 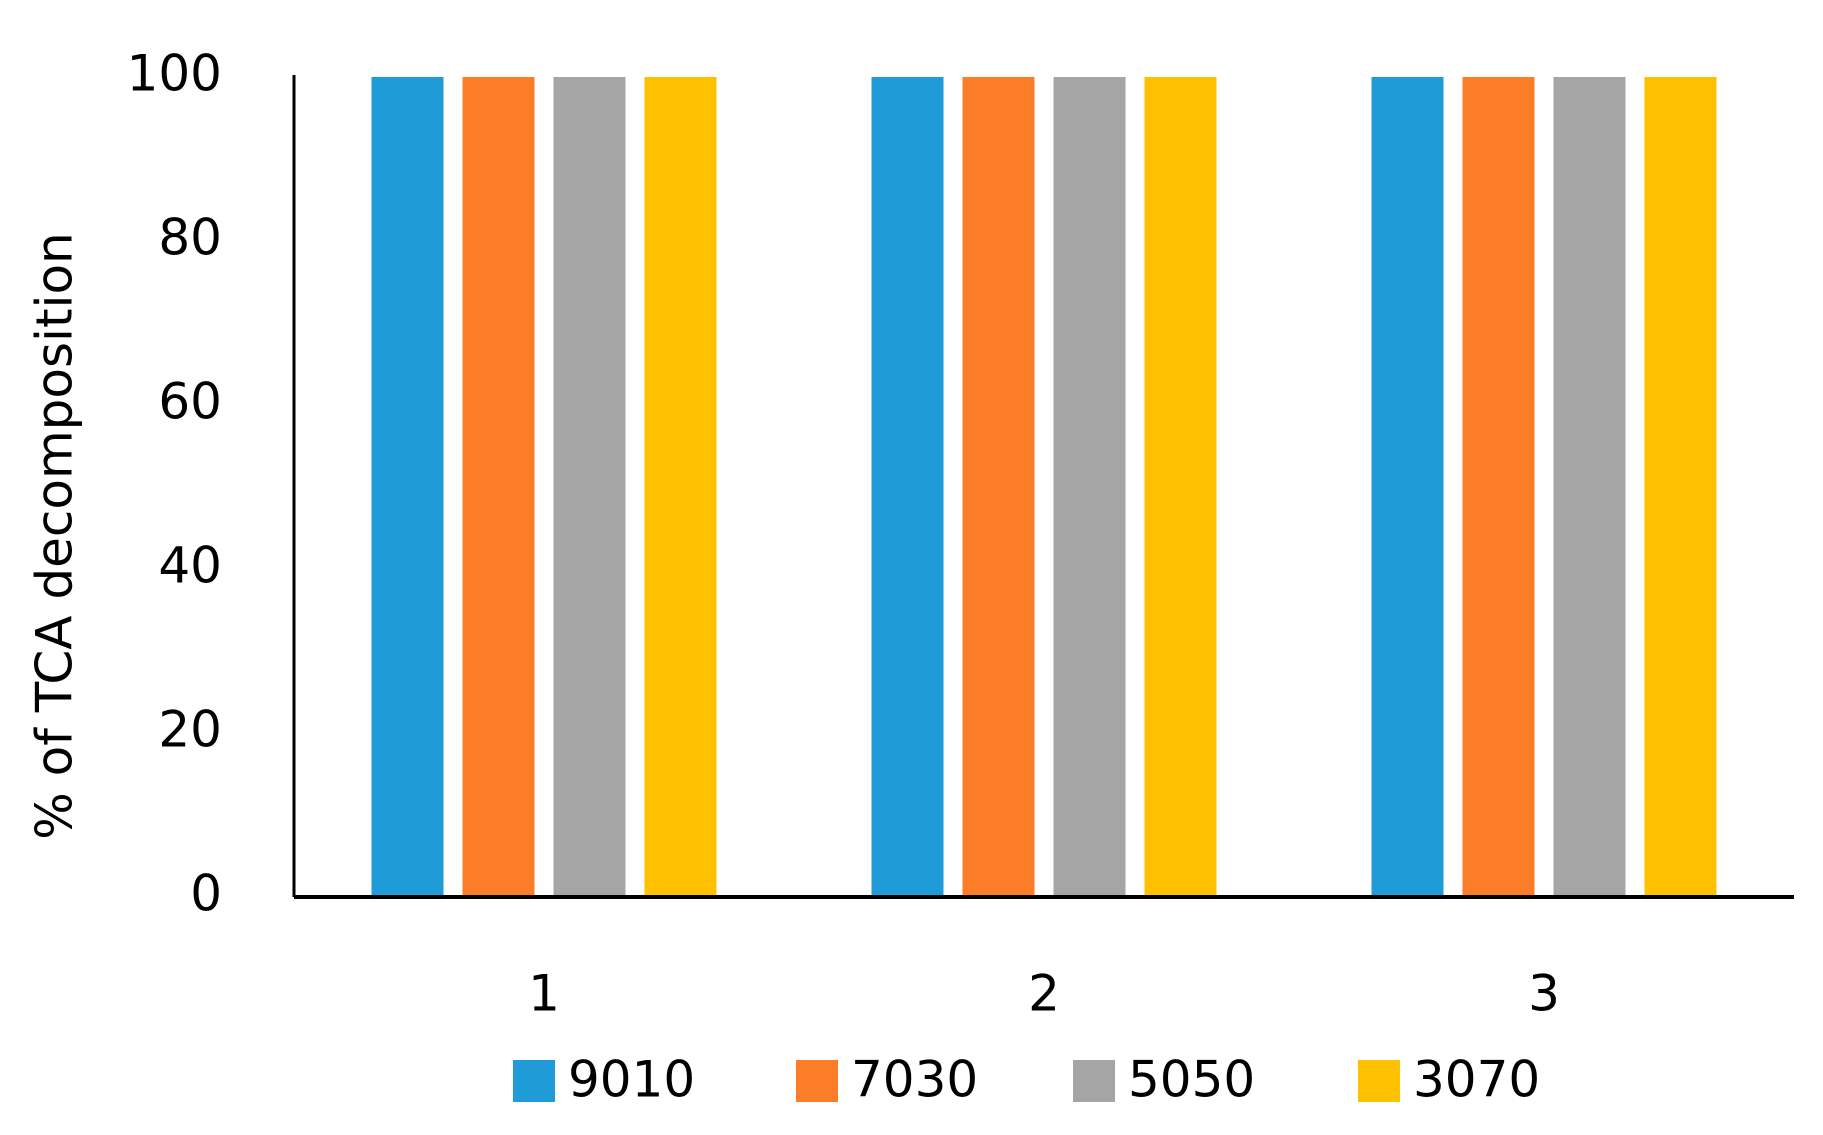 I want to click on legend-label: 7030, so click(x=914, y=1080).